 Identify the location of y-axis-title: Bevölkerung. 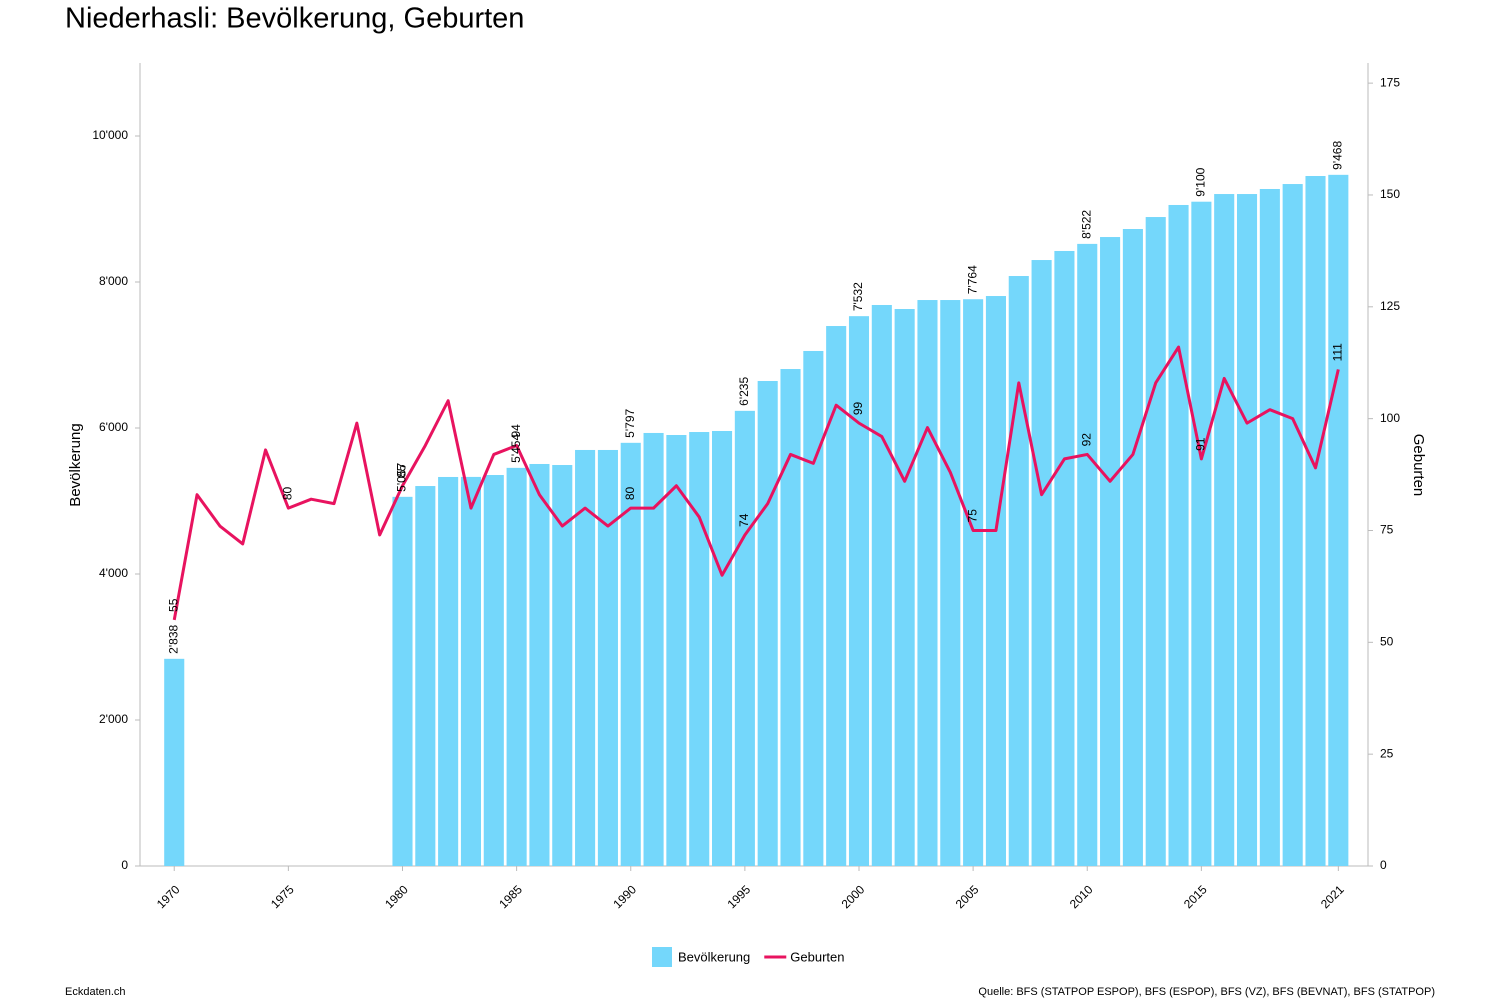
(75, 464).